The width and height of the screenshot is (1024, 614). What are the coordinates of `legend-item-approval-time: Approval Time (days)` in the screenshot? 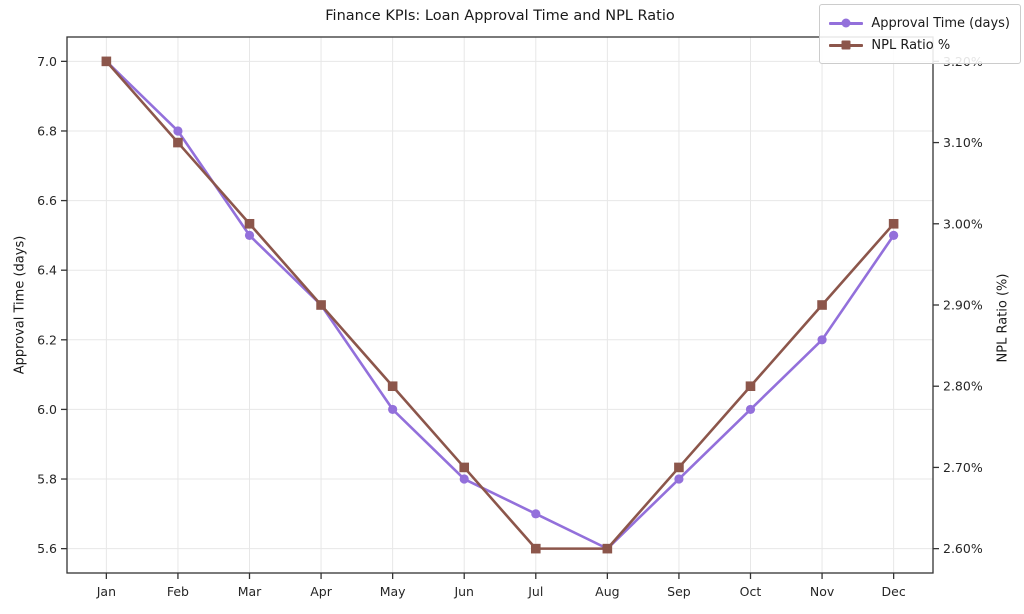 It's located at (919, 23).